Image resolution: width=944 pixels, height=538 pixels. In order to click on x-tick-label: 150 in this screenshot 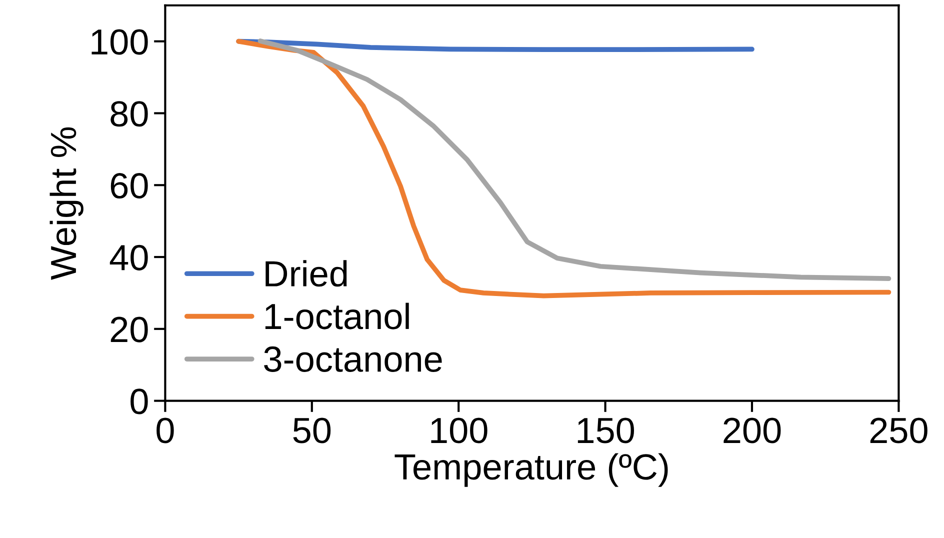, I will do `click(606, 431)`.